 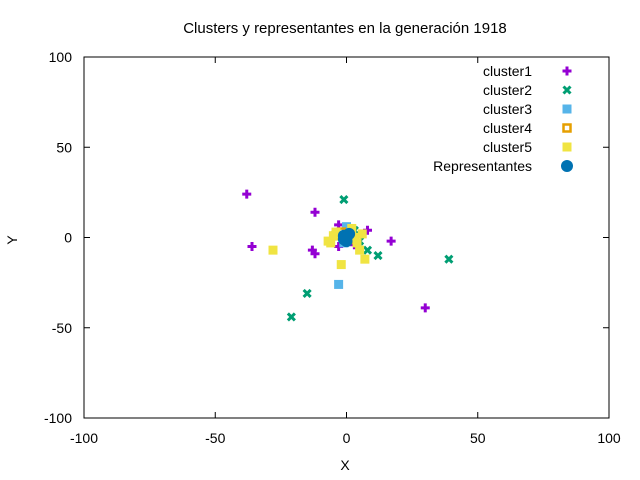 What do you see at coordinates (507, 128) in the screenshot?
I see `legend-label: cluster4` at bounding box center [507, 128].